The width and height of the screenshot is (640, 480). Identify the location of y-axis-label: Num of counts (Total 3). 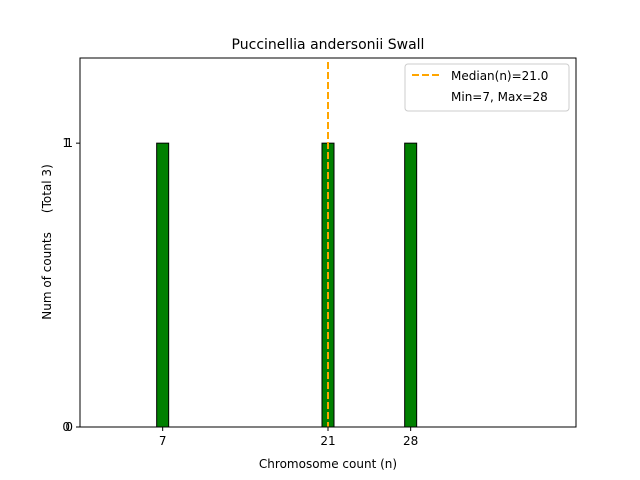
(47, 241).